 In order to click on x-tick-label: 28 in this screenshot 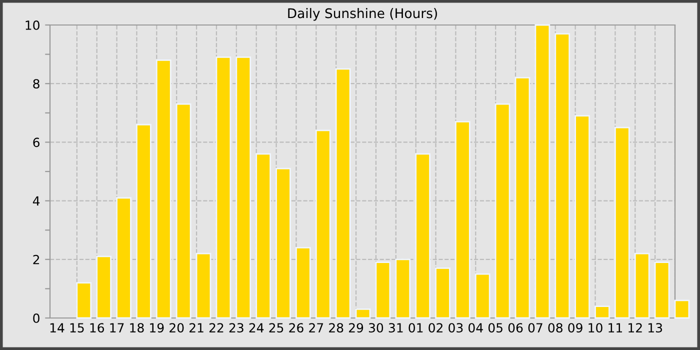, I will do `click(336, 328)`.